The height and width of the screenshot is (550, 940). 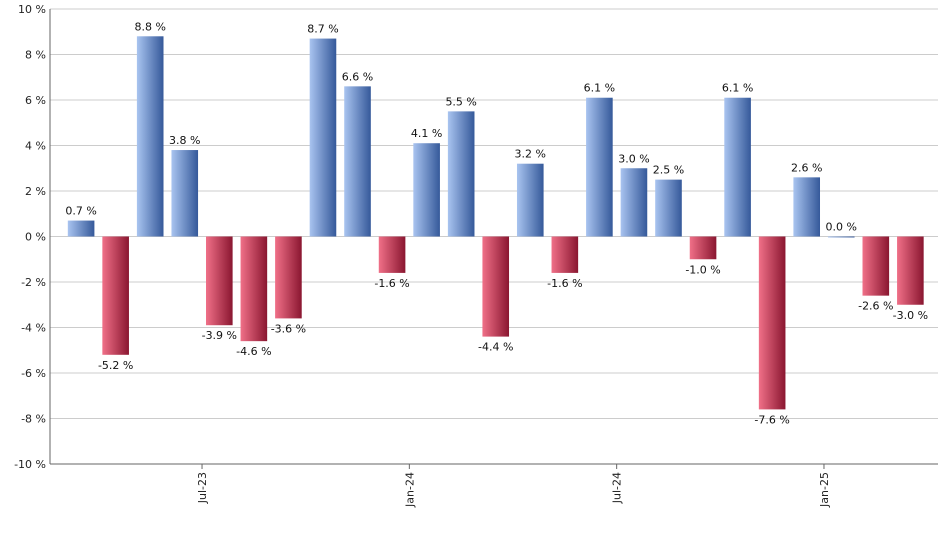 I want to click on data-label: -7.6 %, so click(x=771, y=419).